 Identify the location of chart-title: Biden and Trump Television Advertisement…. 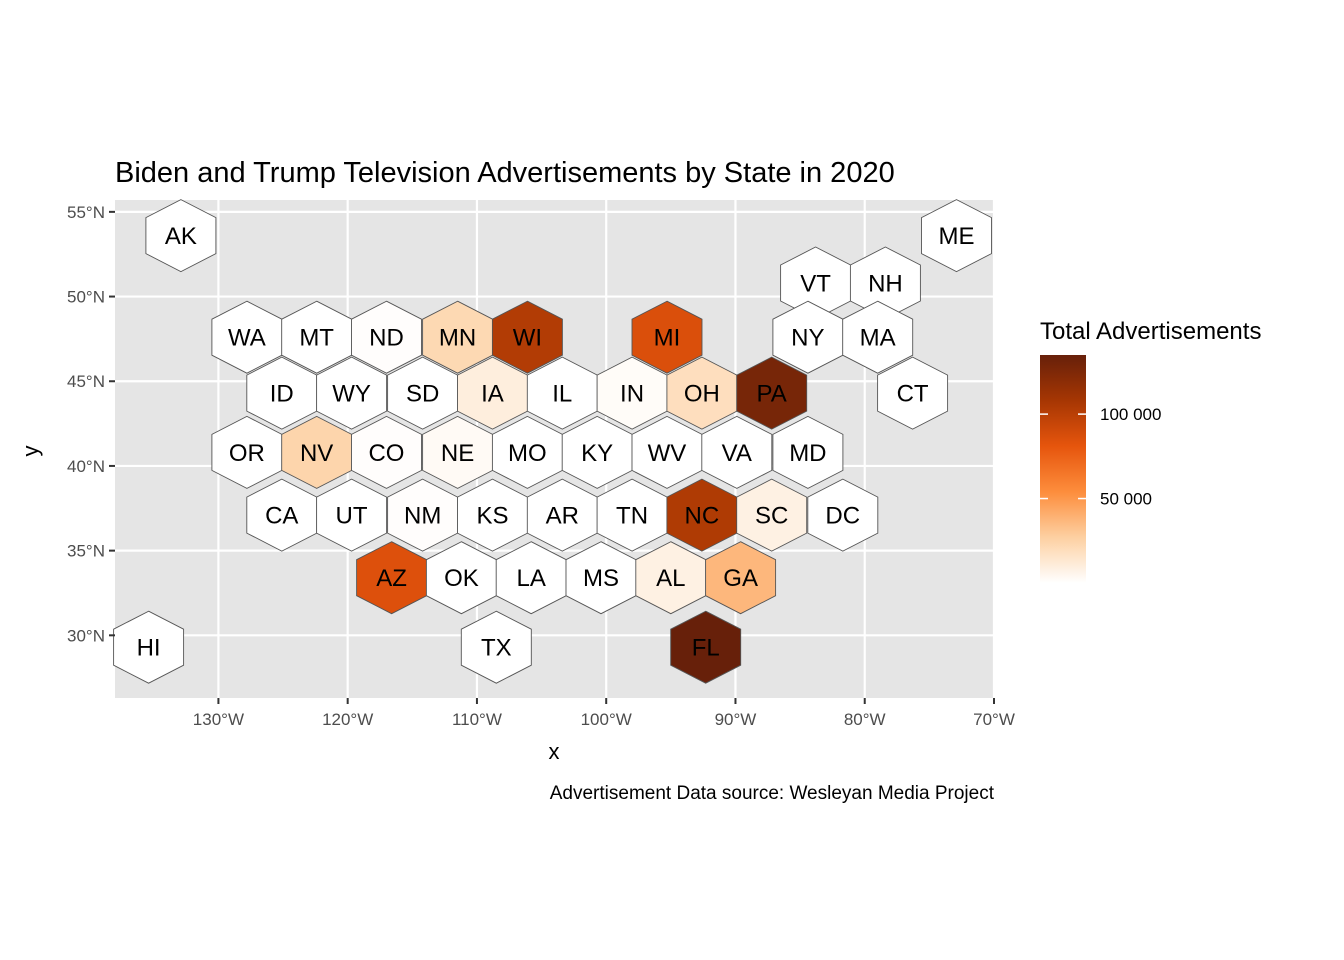
(505, 173).